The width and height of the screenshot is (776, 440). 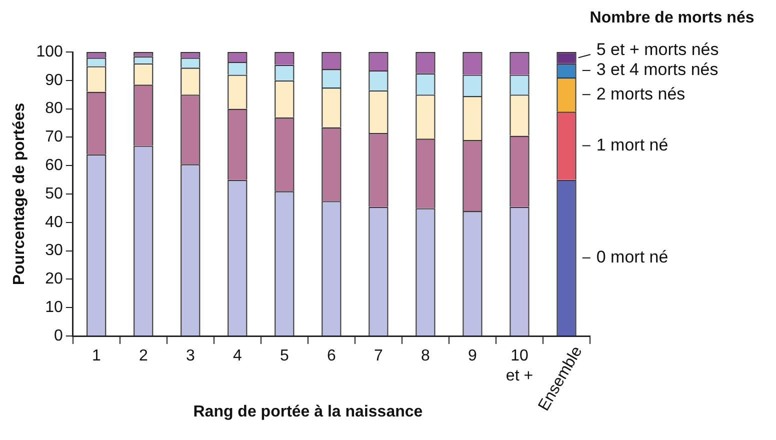 I want to click on y-tick-label: 0, so click(x=58, y=335).